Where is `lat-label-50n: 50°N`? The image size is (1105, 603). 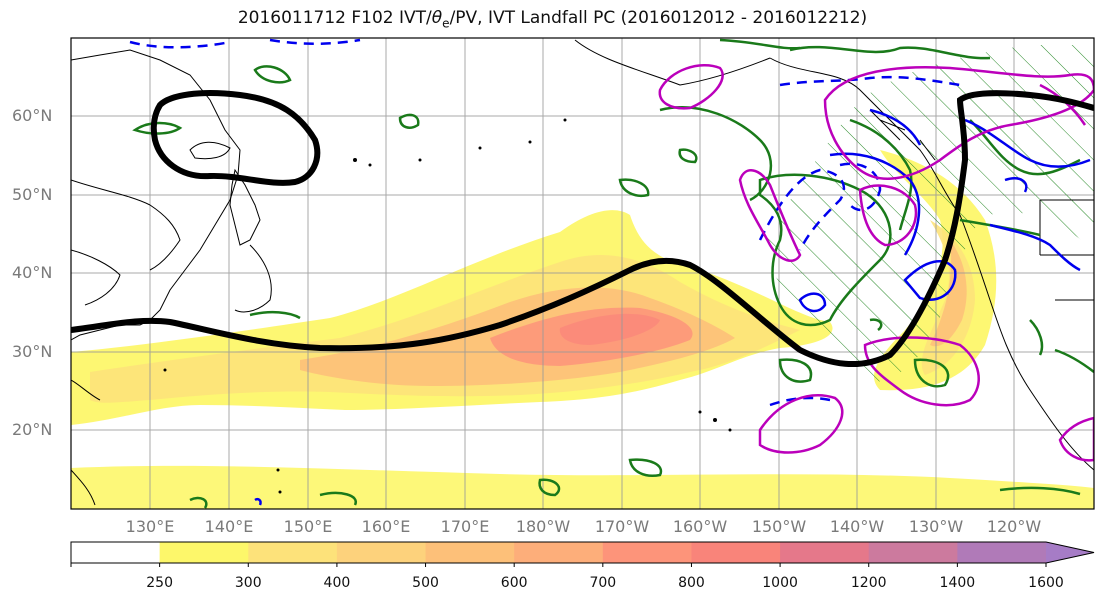
lat-label-50n: 50°N is located at coordinates (32, 194).